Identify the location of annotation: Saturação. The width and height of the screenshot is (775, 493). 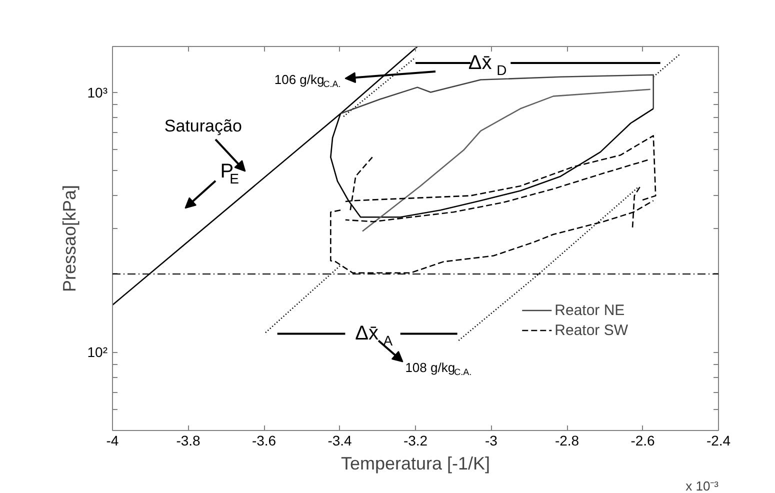
(203, 126).